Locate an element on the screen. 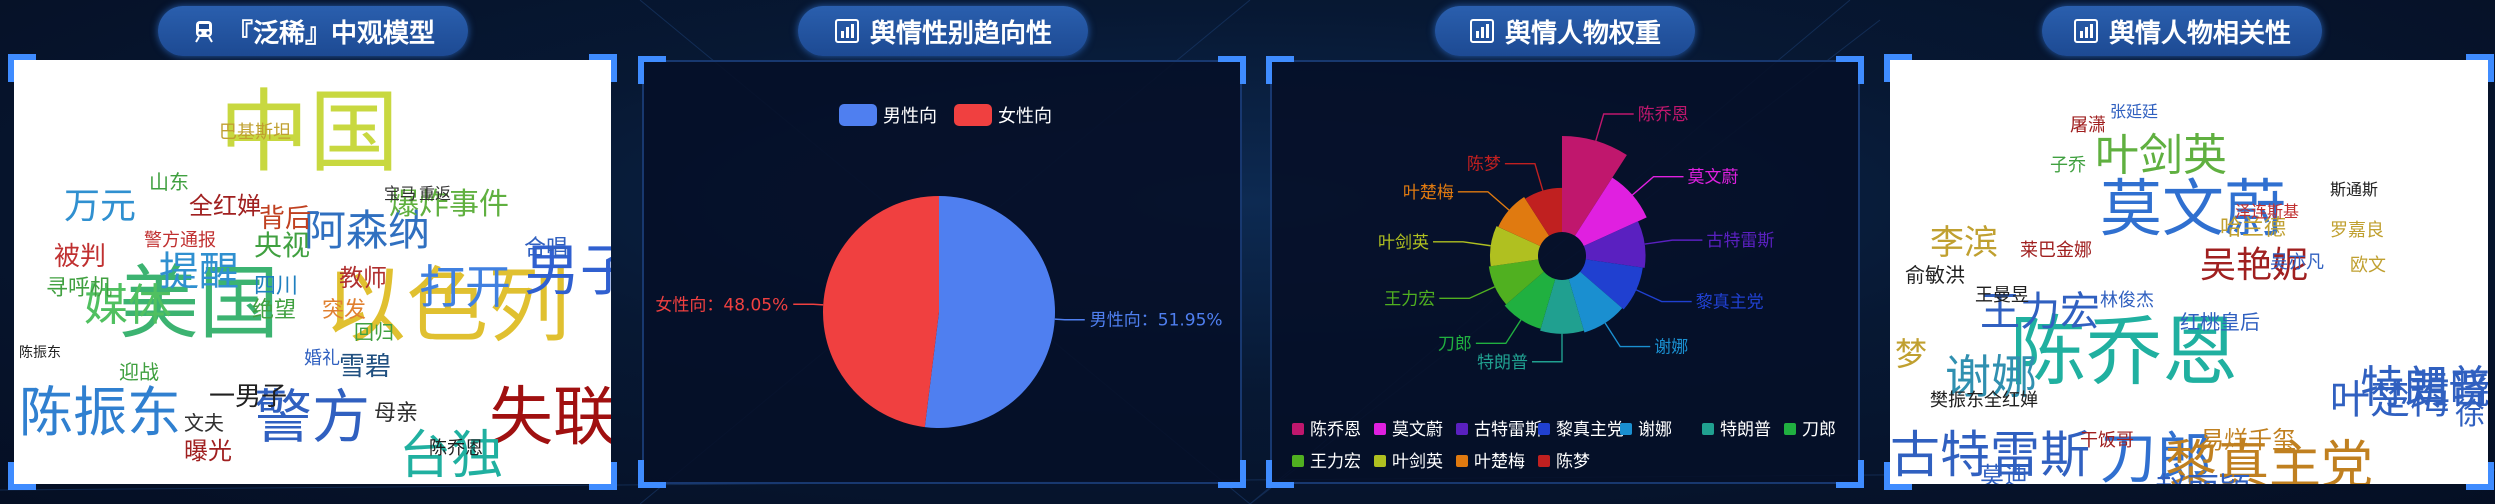 The image size is (2495, 504). legend-label: 叶剑英 is located at coordinates (1417, 462).